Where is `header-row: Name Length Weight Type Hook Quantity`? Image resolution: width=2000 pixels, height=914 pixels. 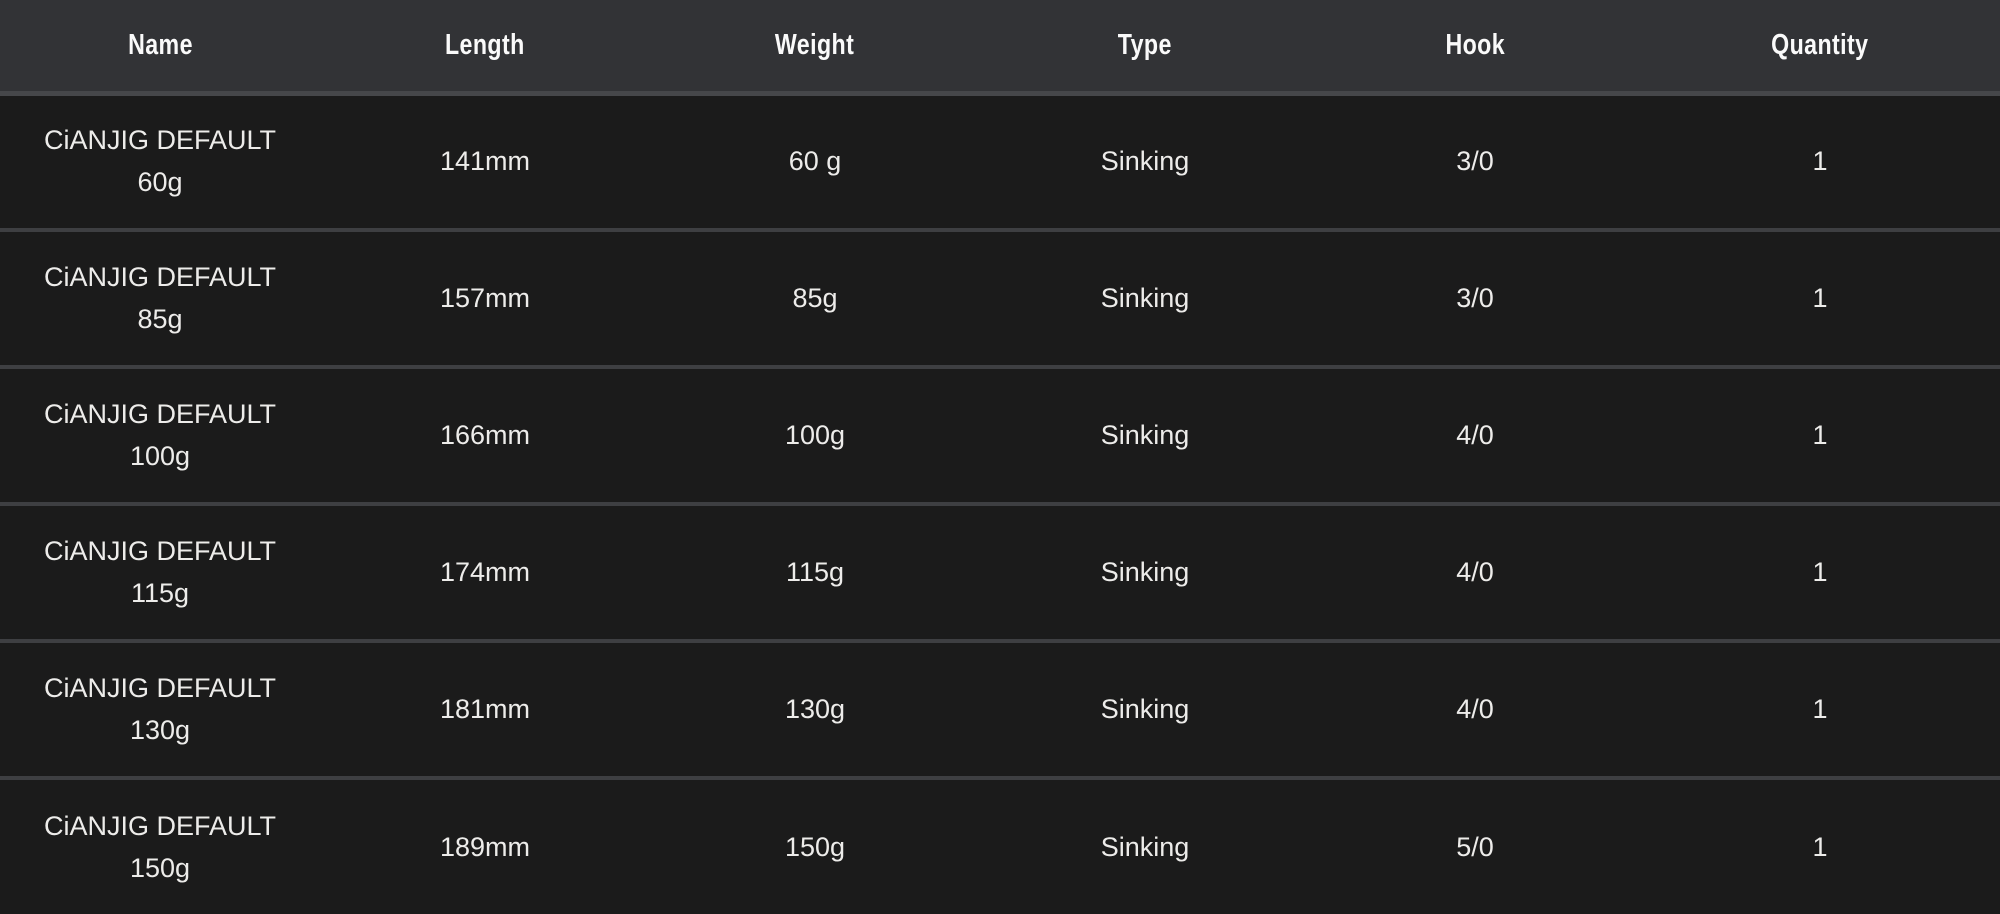 header-row: Name Length Weight Type Hook Quantity is located at coordinates (1000, 48).